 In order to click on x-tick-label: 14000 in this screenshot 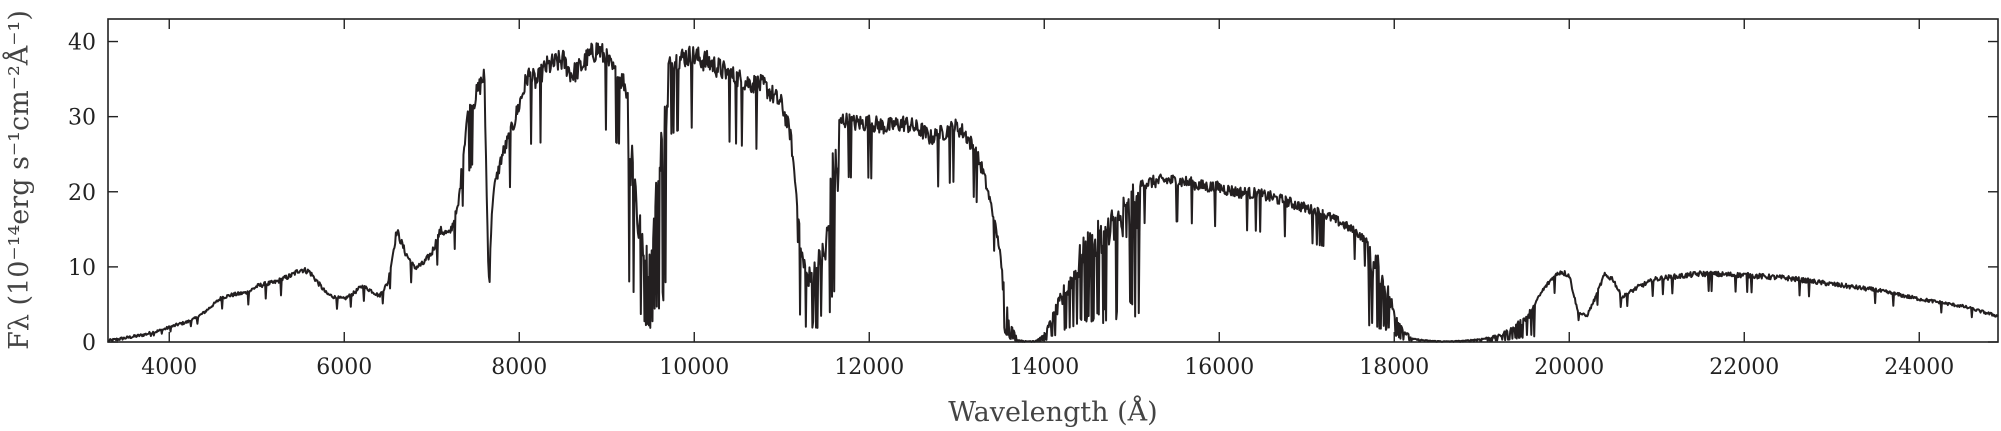, I will do `click(1044, 367)`.